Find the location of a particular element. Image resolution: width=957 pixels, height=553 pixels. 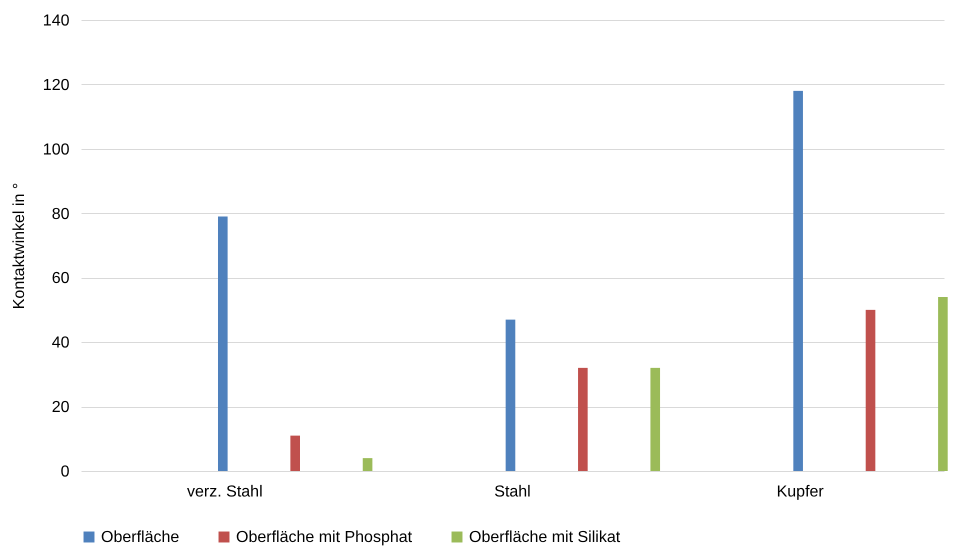

x-tick-label: Stahl is located at coordinates (512, 492).